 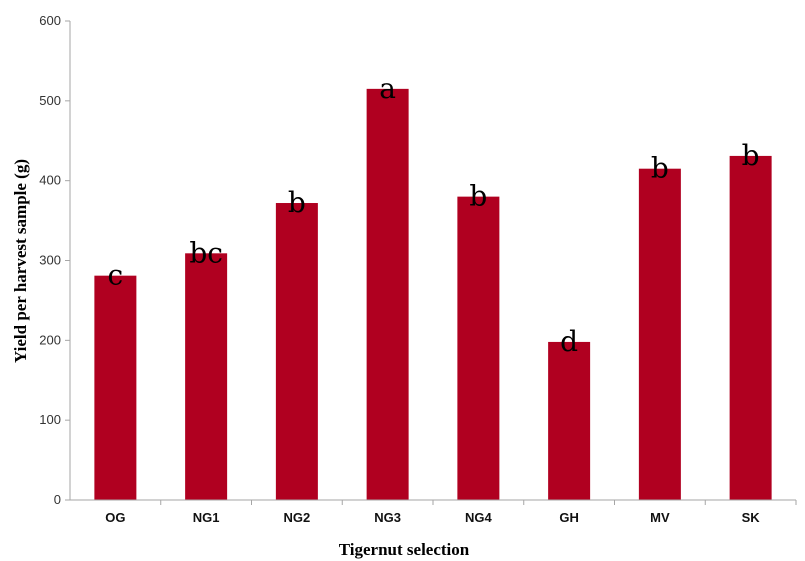 I want to click on x-tick-label: MV, so click(x=660, y=517).